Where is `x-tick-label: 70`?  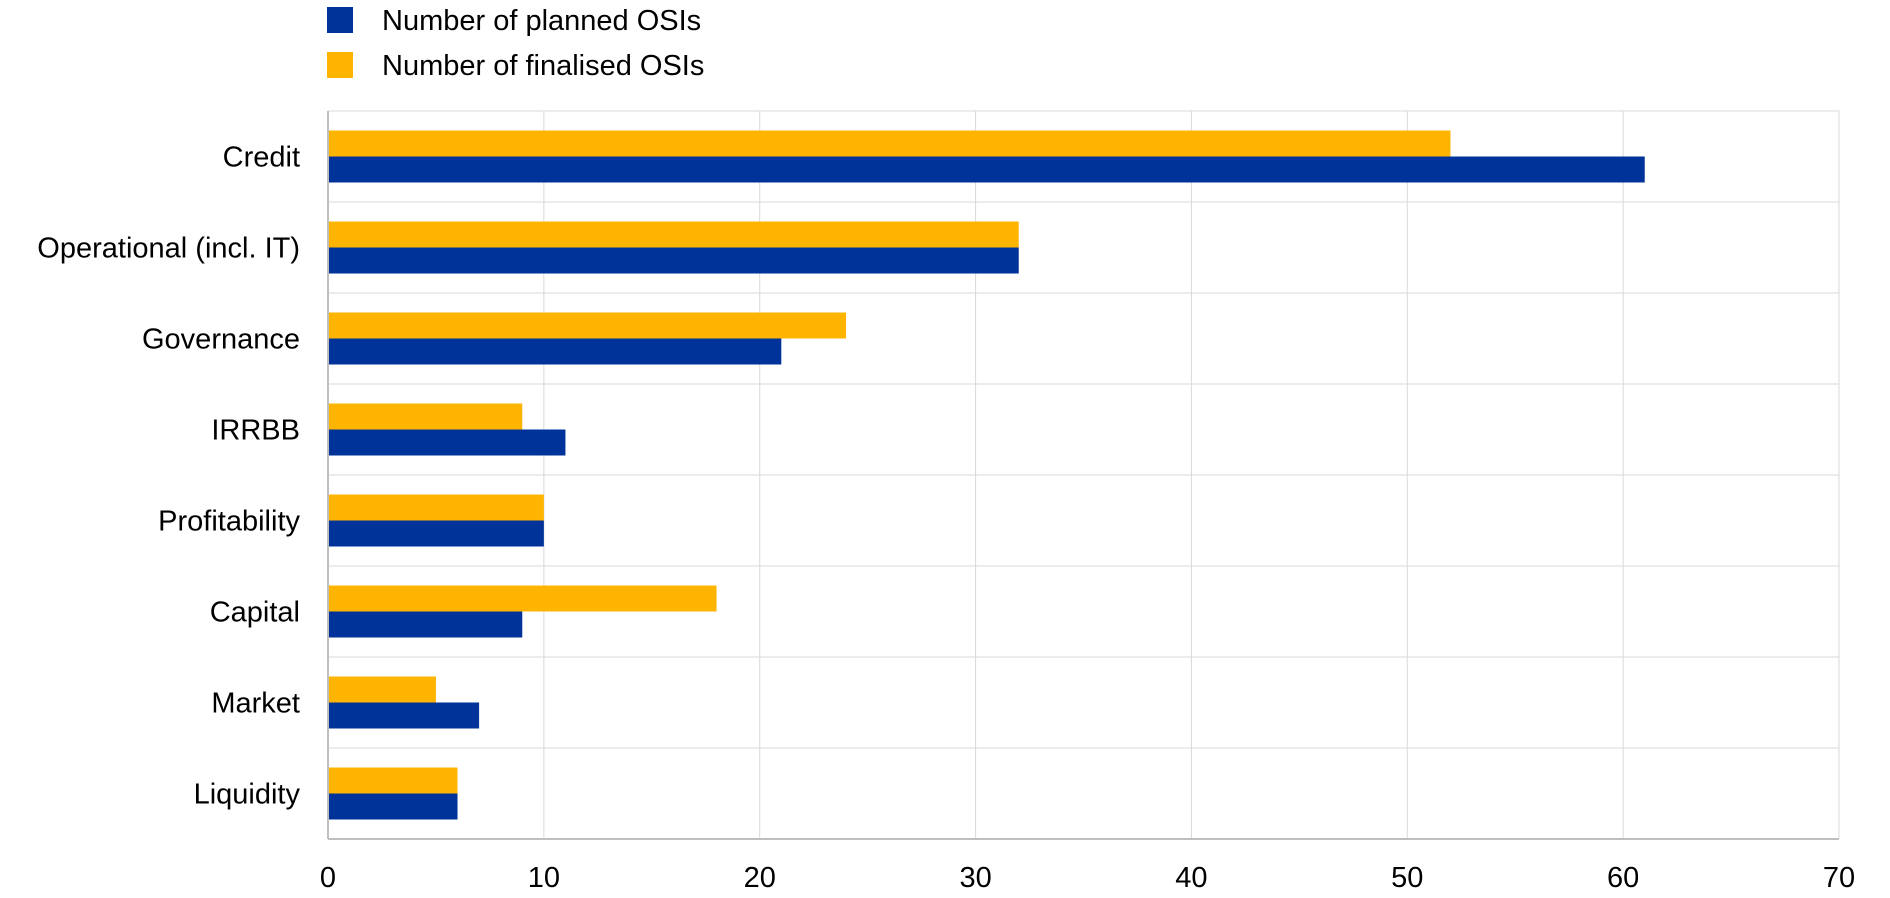
x-tick-label: 70 is located at coordinates (1839, 878).